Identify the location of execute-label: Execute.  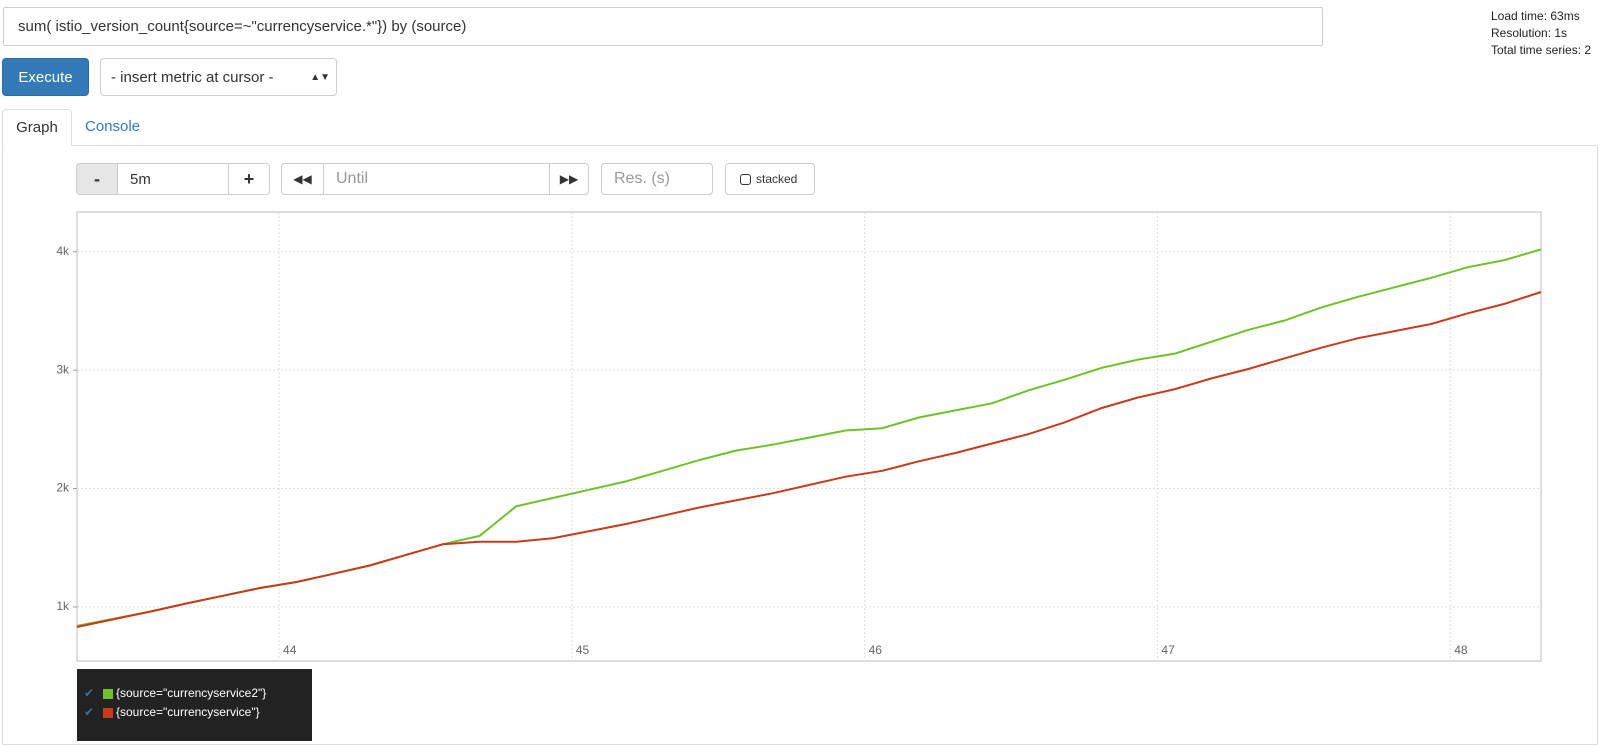
(45, 77).